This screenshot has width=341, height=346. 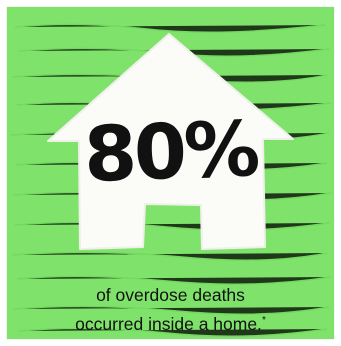 What do you see at coordinates (170, 295) in the screenshot?
I see `caption-line-1: of overdose deaths` at bounding box center [170, 295].